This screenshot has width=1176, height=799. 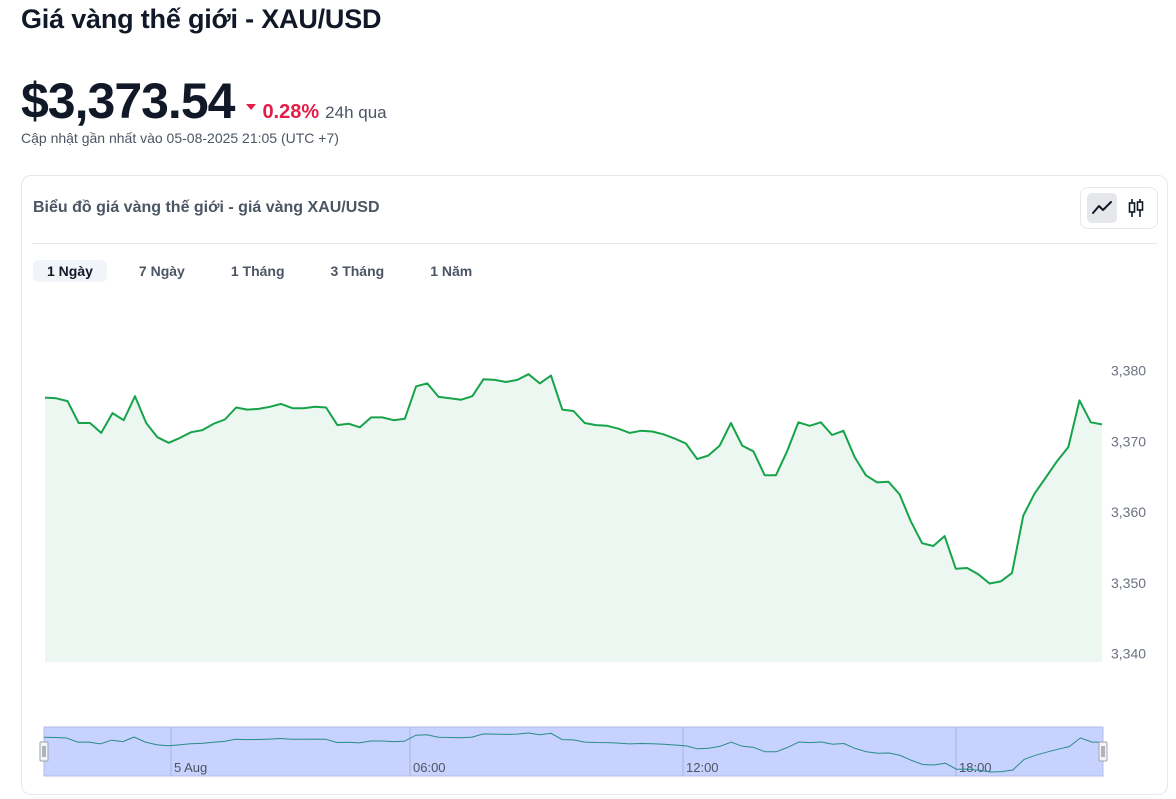 I want to click on tab-1-month: 1 Tháng, so click(x=257, y=271).